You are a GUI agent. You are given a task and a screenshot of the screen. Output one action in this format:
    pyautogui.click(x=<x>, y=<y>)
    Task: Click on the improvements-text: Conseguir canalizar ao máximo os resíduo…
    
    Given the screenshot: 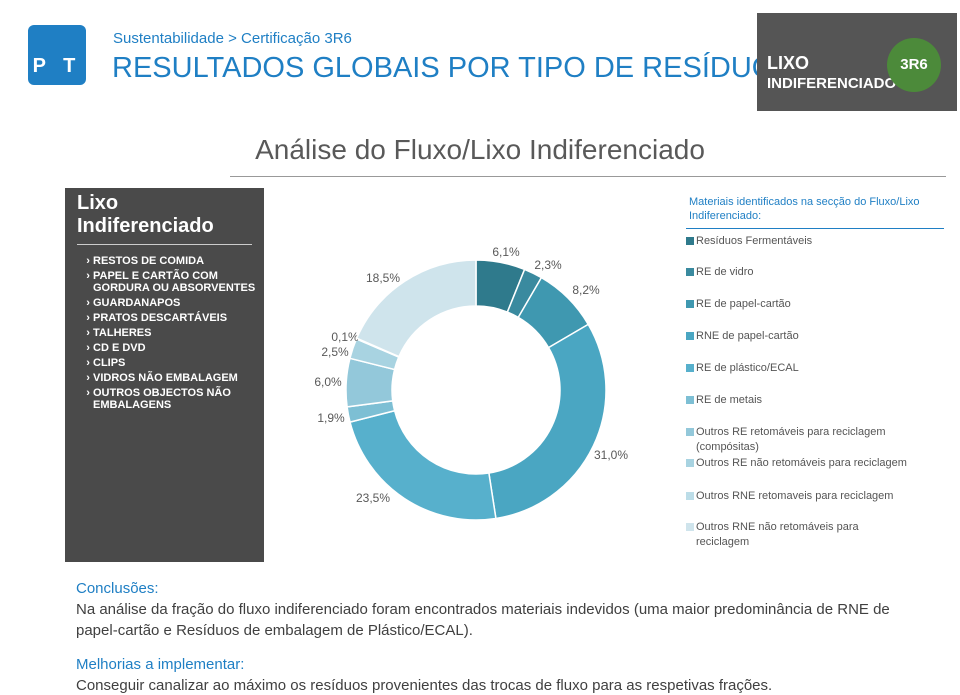 What is the action you would take?
    pyautogui.click(x=424, y=685)
    